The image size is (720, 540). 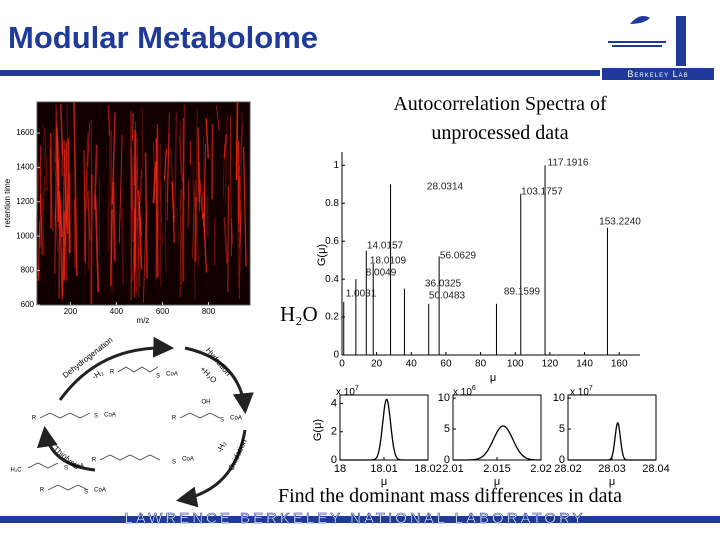 I want to click on logo-text: Berkeley Lab, so click(x=657, y=74).